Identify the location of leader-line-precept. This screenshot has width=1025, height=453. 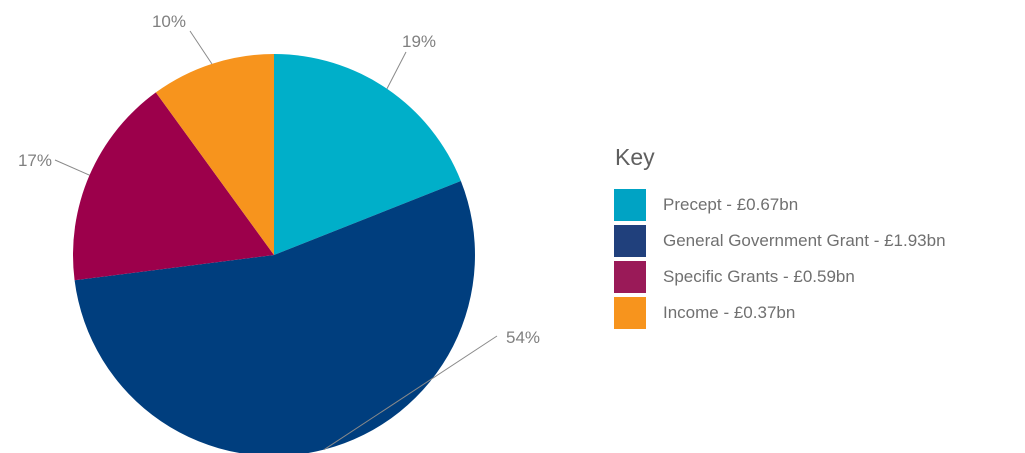
(396, 70).